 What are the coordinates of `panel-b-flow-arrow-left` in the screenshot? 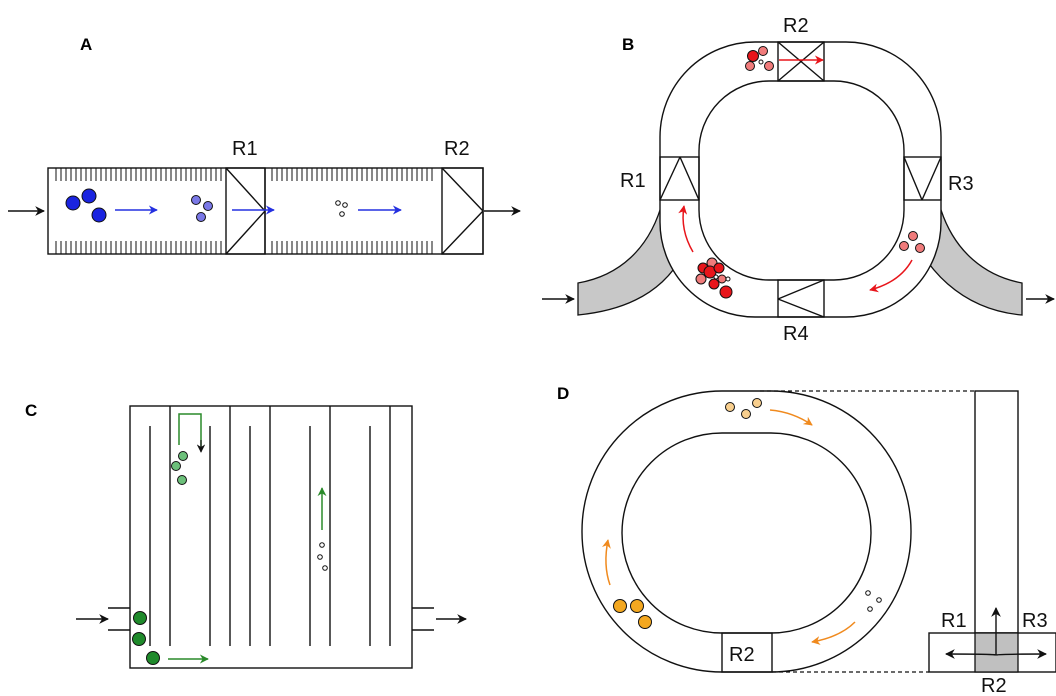 It's located at (686, 229).